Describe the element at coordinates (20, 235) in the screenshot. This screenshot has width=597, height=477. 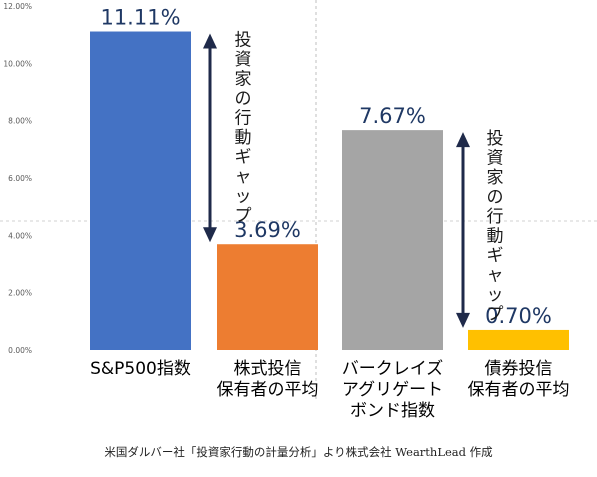
I see `y-tick-label: 4.00%` at that location.